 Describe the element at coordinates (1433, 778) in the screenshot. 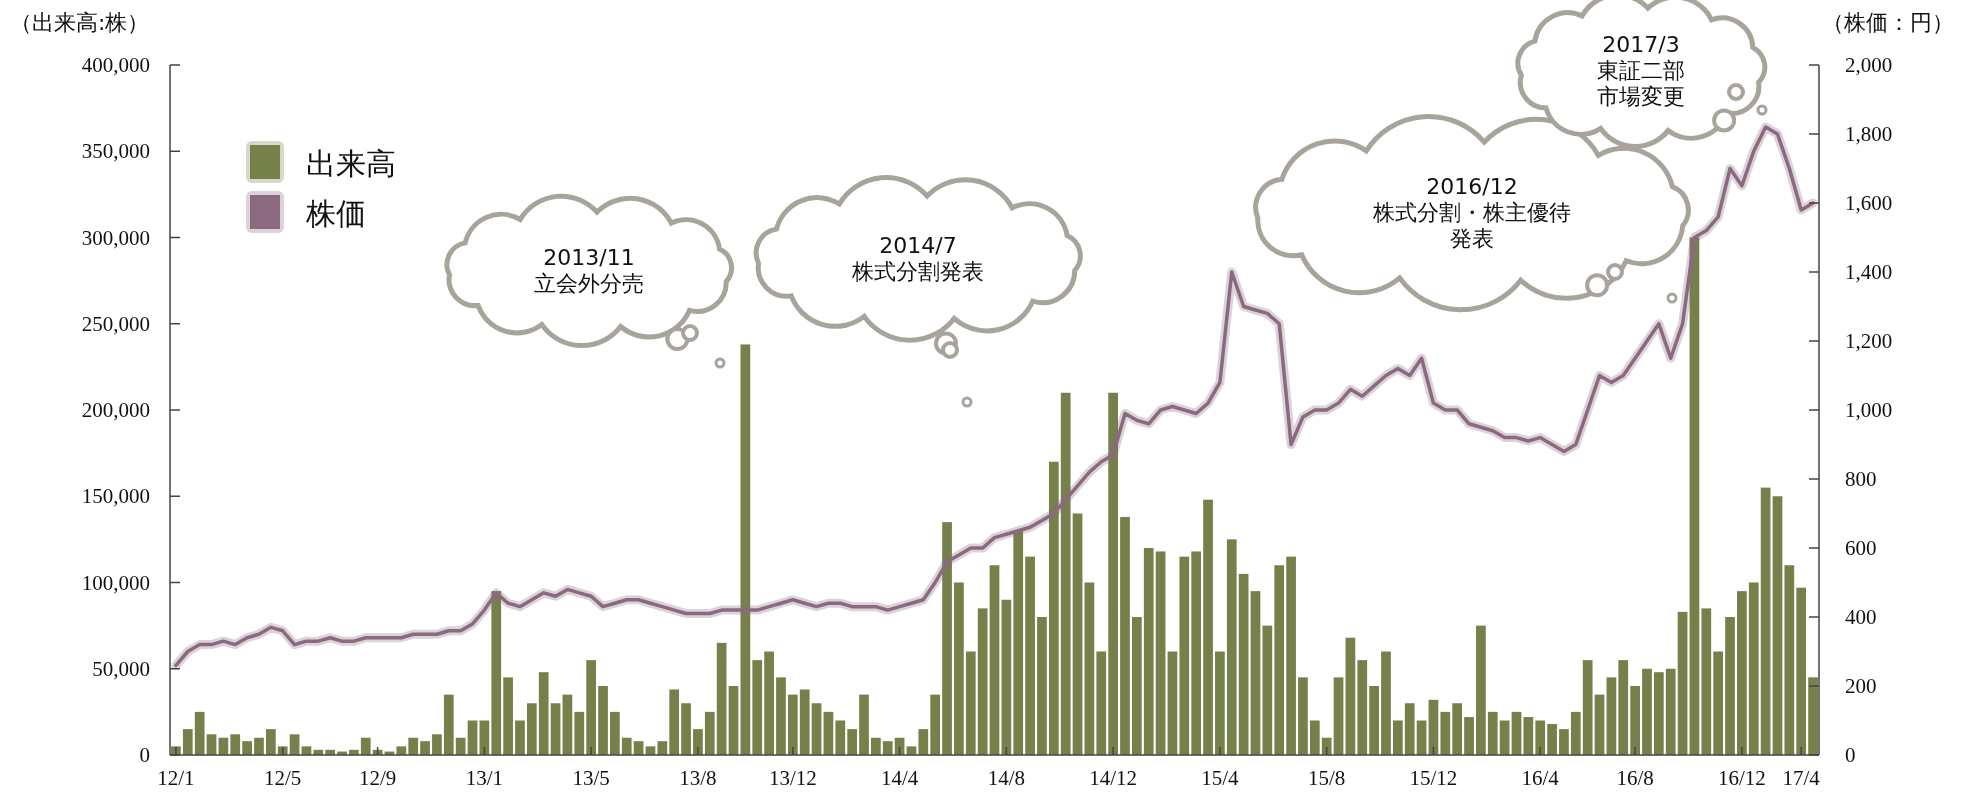

I see `xtick: 15/12` at that location.